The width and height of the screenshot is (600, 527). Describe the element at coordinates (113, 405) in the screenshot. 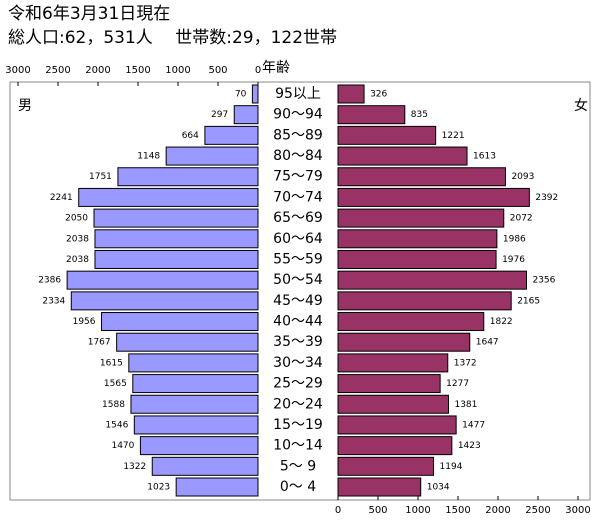

I see `value-label-male: 1588` at that location.